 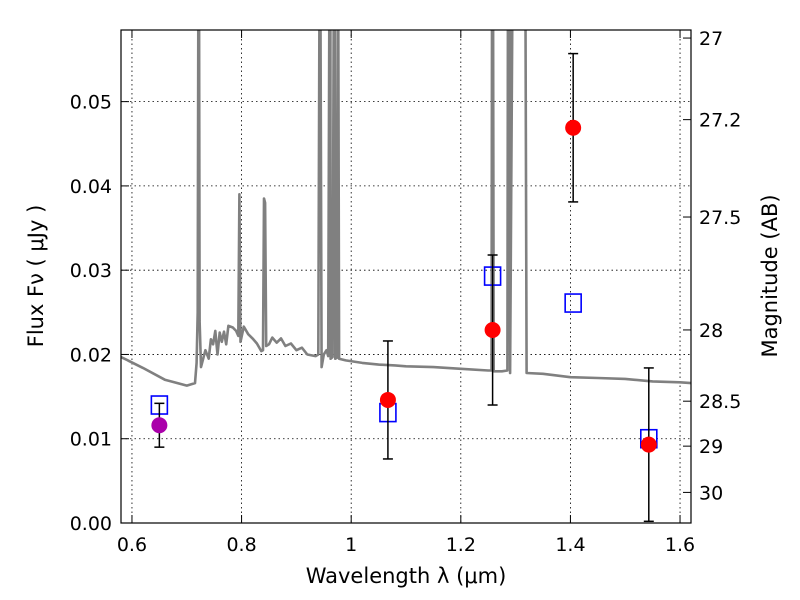 I want to click on y-tick-label: 0.03, so click(x=91, y=271).